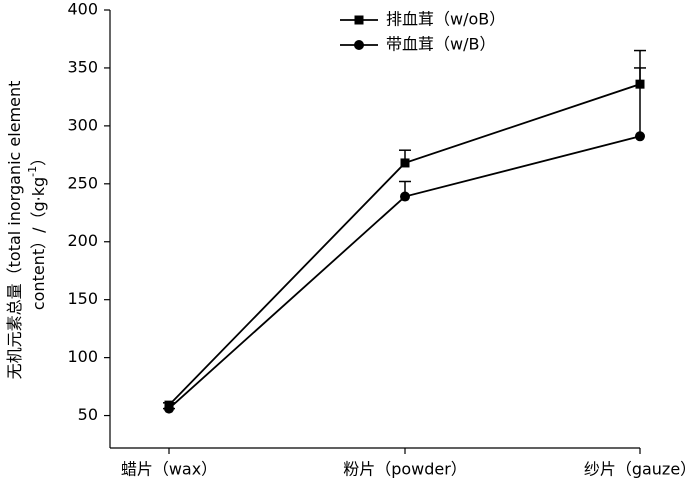  Describe the element at coordinates (169, 469) in the screenshot. I see `x-tick-label: 蜡片（wax）` at that location.